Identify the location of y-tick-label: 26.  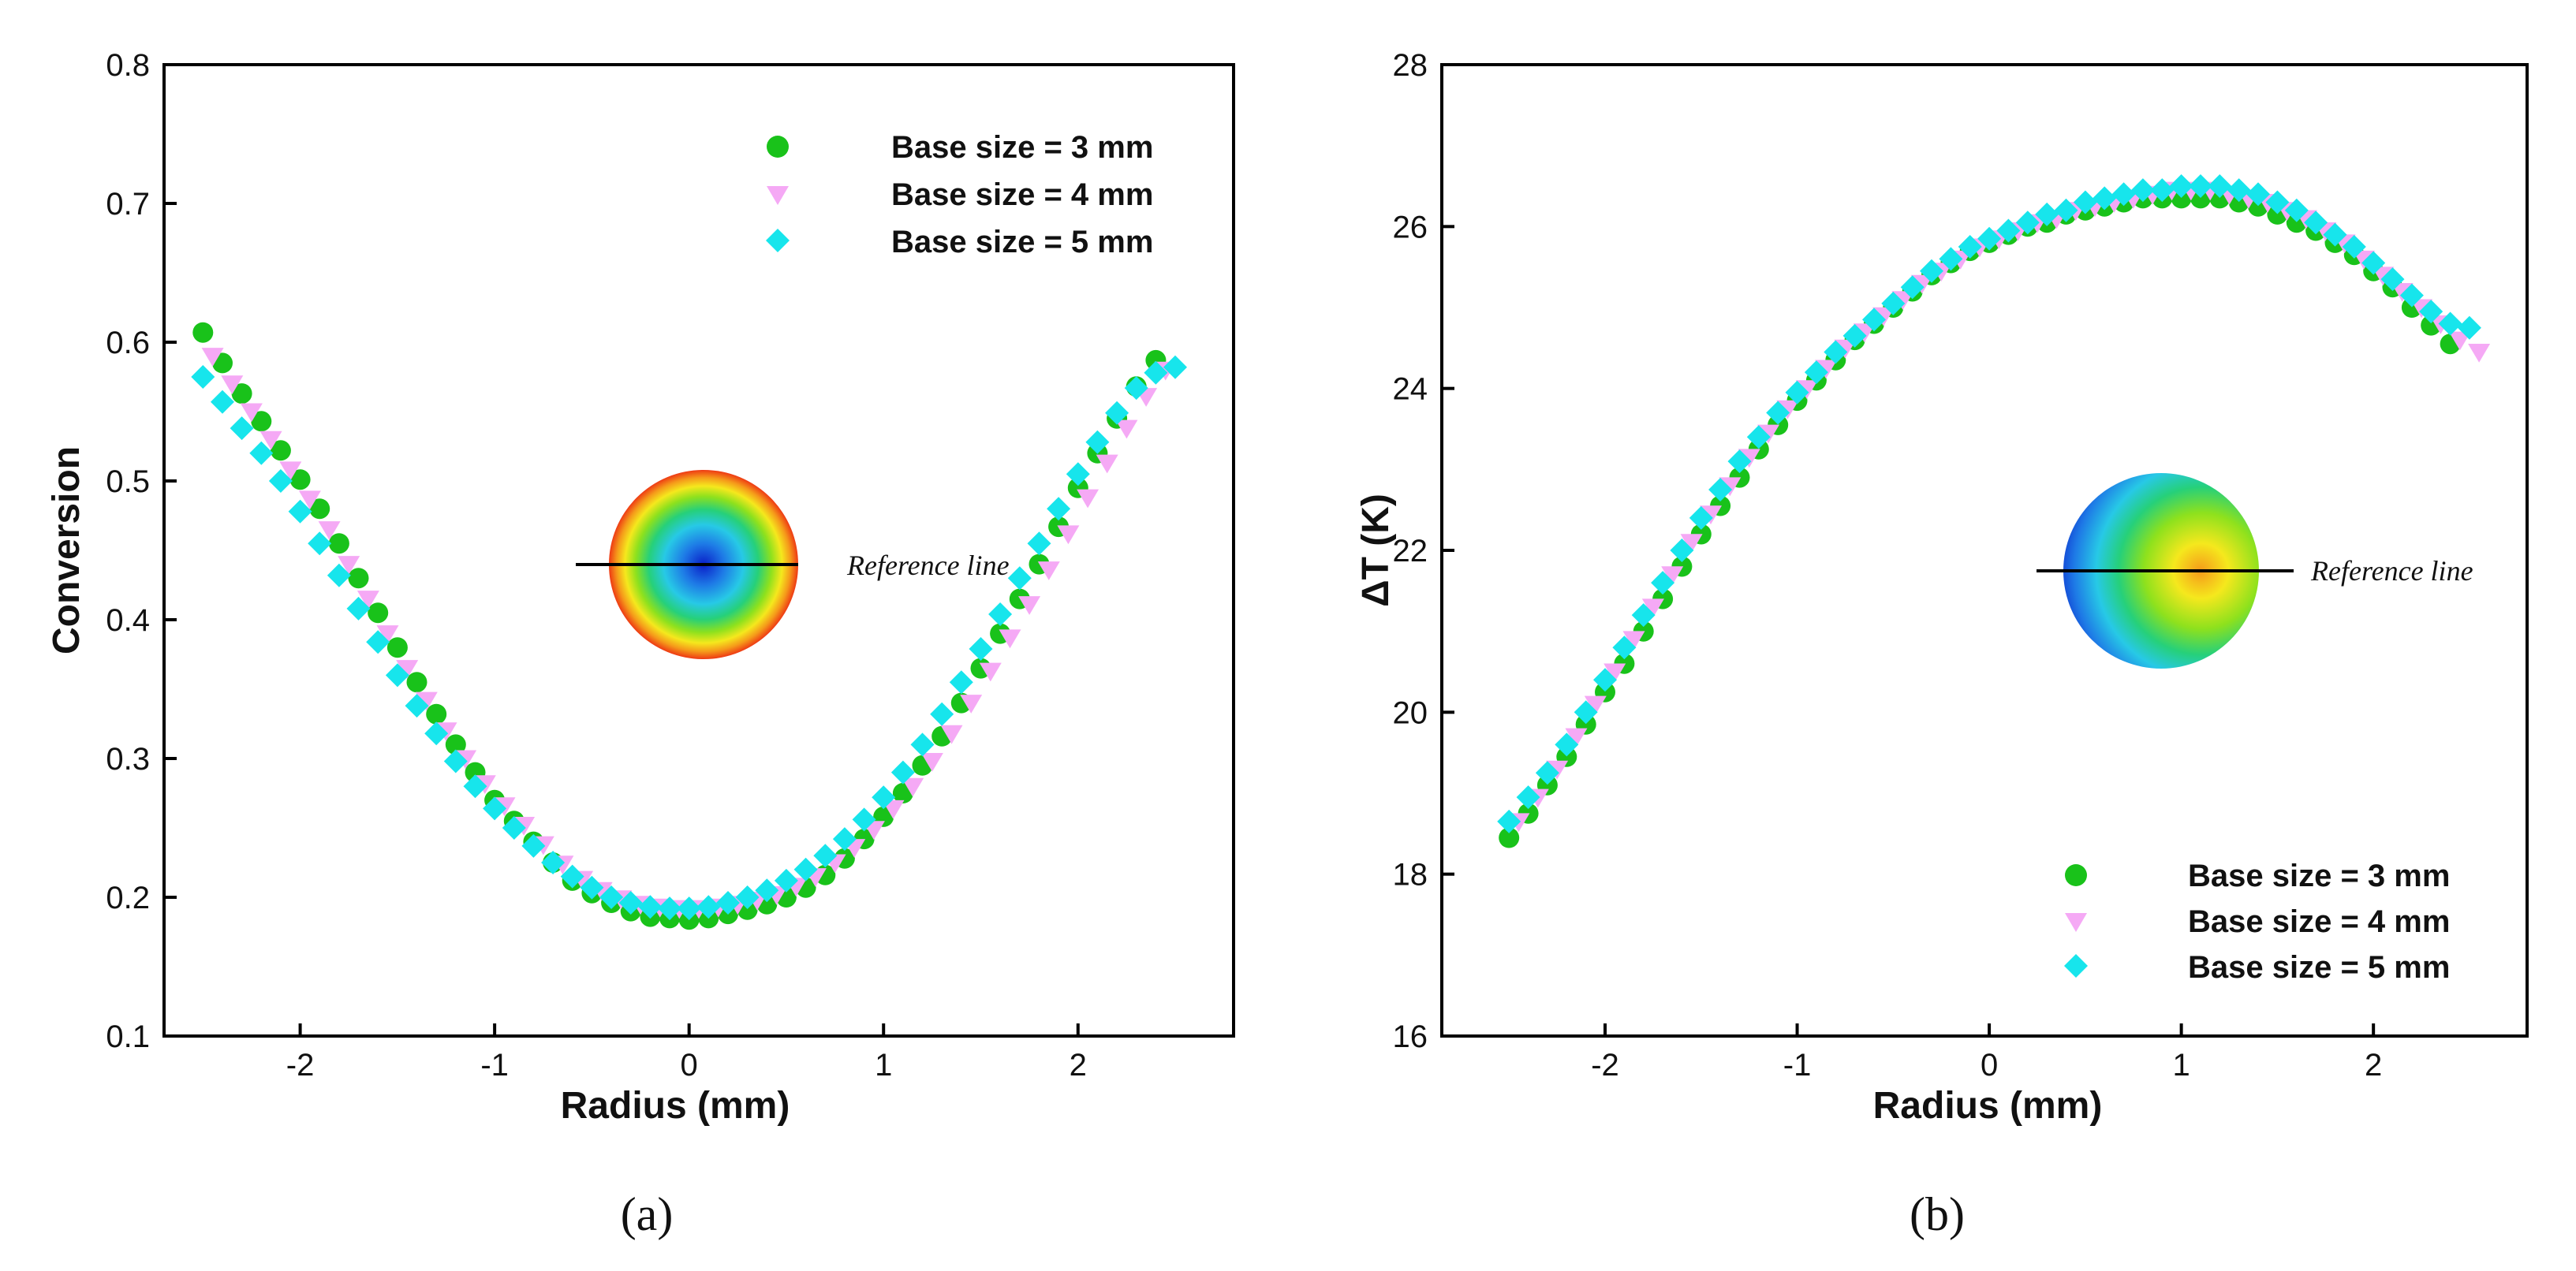
(1410, 227).